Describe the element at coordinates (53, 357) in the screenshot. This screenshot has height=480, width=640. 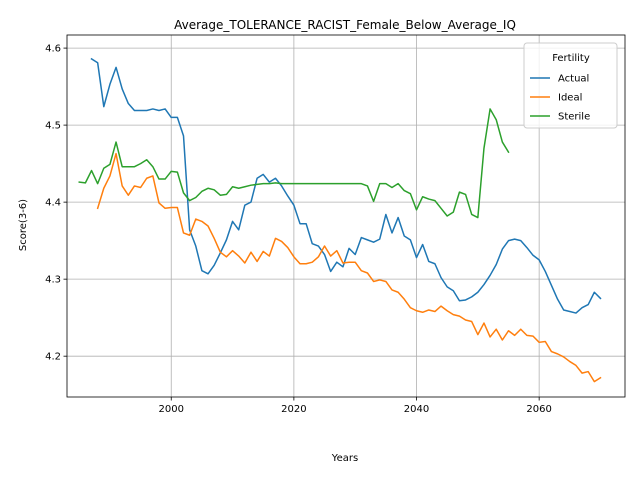
I see `y-tick-label: 4.2` at that location.